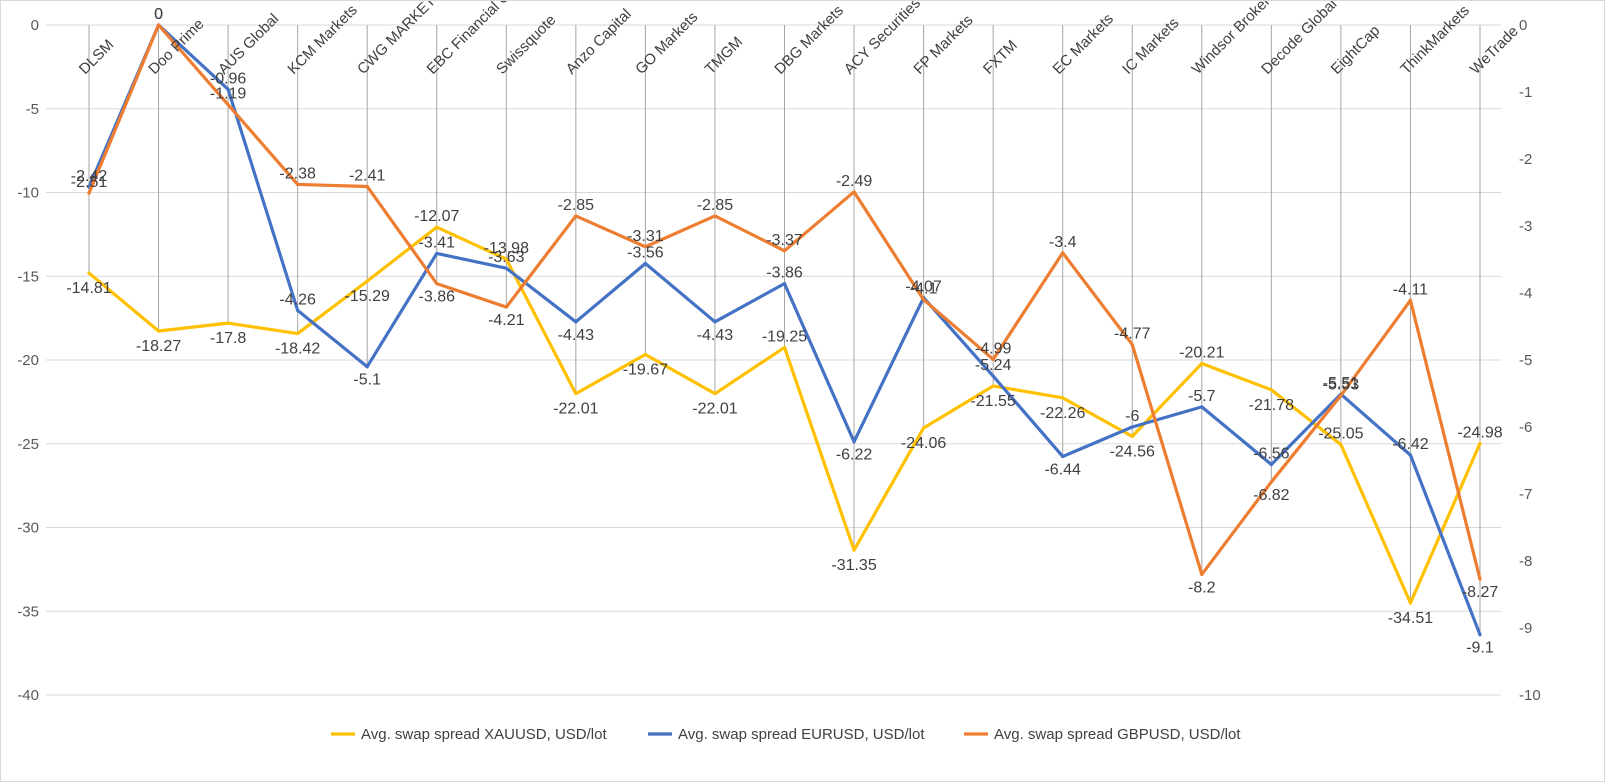 The height and width of the screenshot is (783, 1605). What do you see at coordinates (854, 181) in the screenshot?
I see `data-label: -2.49` at bounding box center [854, 181].